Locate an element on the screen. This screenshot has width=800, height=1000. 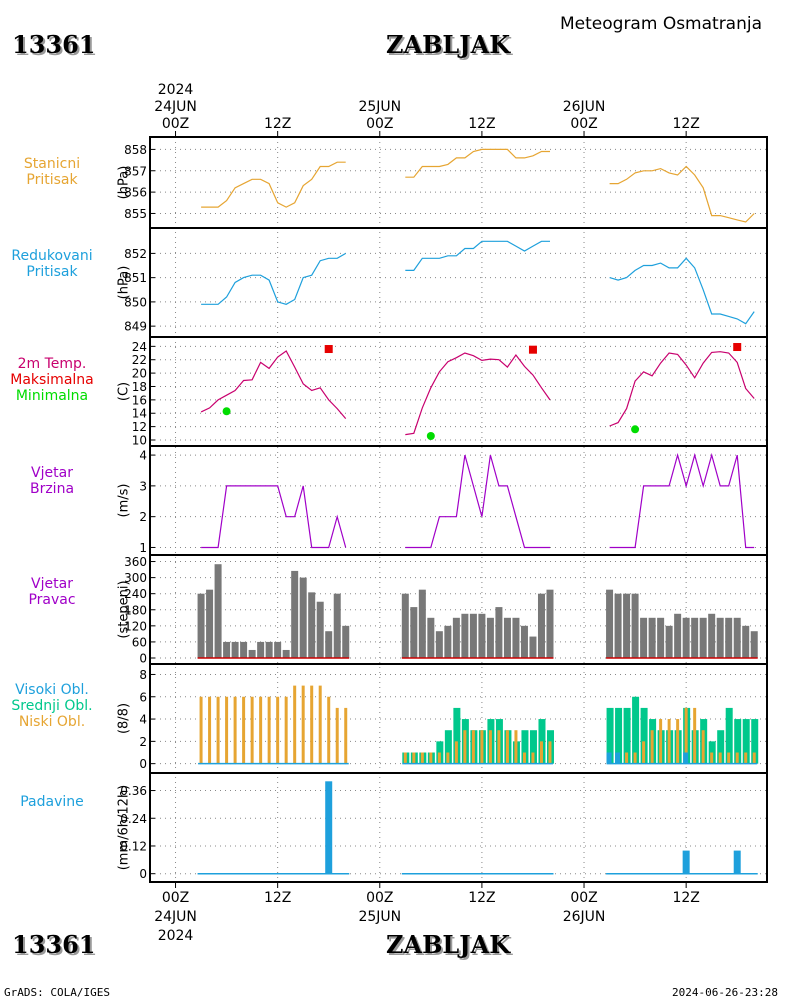
temperature-label: 2m Temp. is located at coordinates (52, 364).